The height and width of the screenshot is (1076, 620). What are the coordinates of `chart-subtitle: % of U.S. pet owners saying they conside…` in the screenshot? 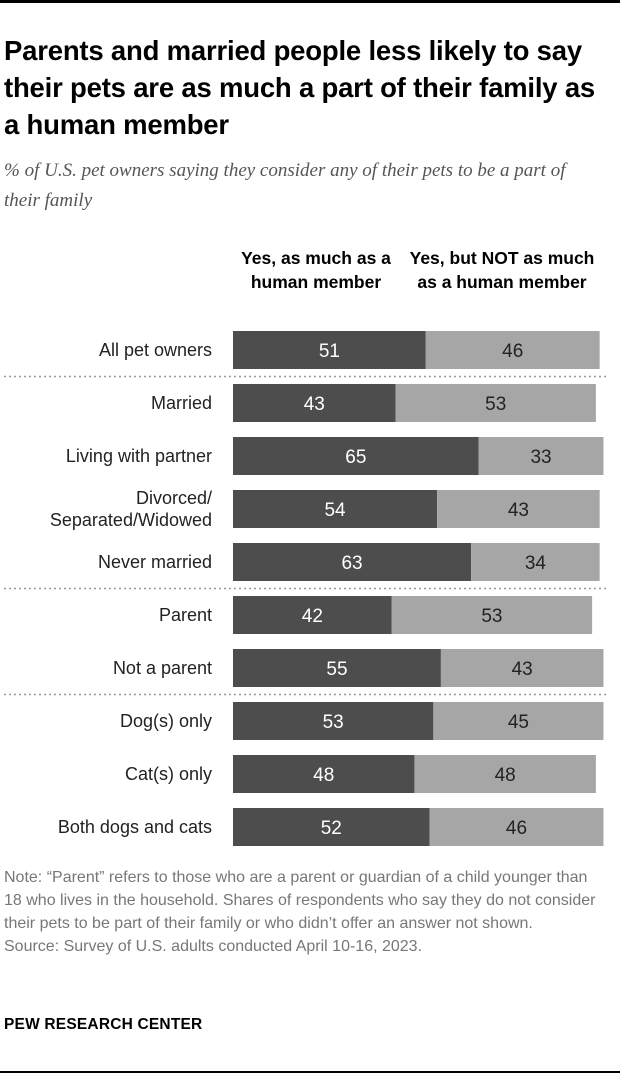 It's located at (285, 185).